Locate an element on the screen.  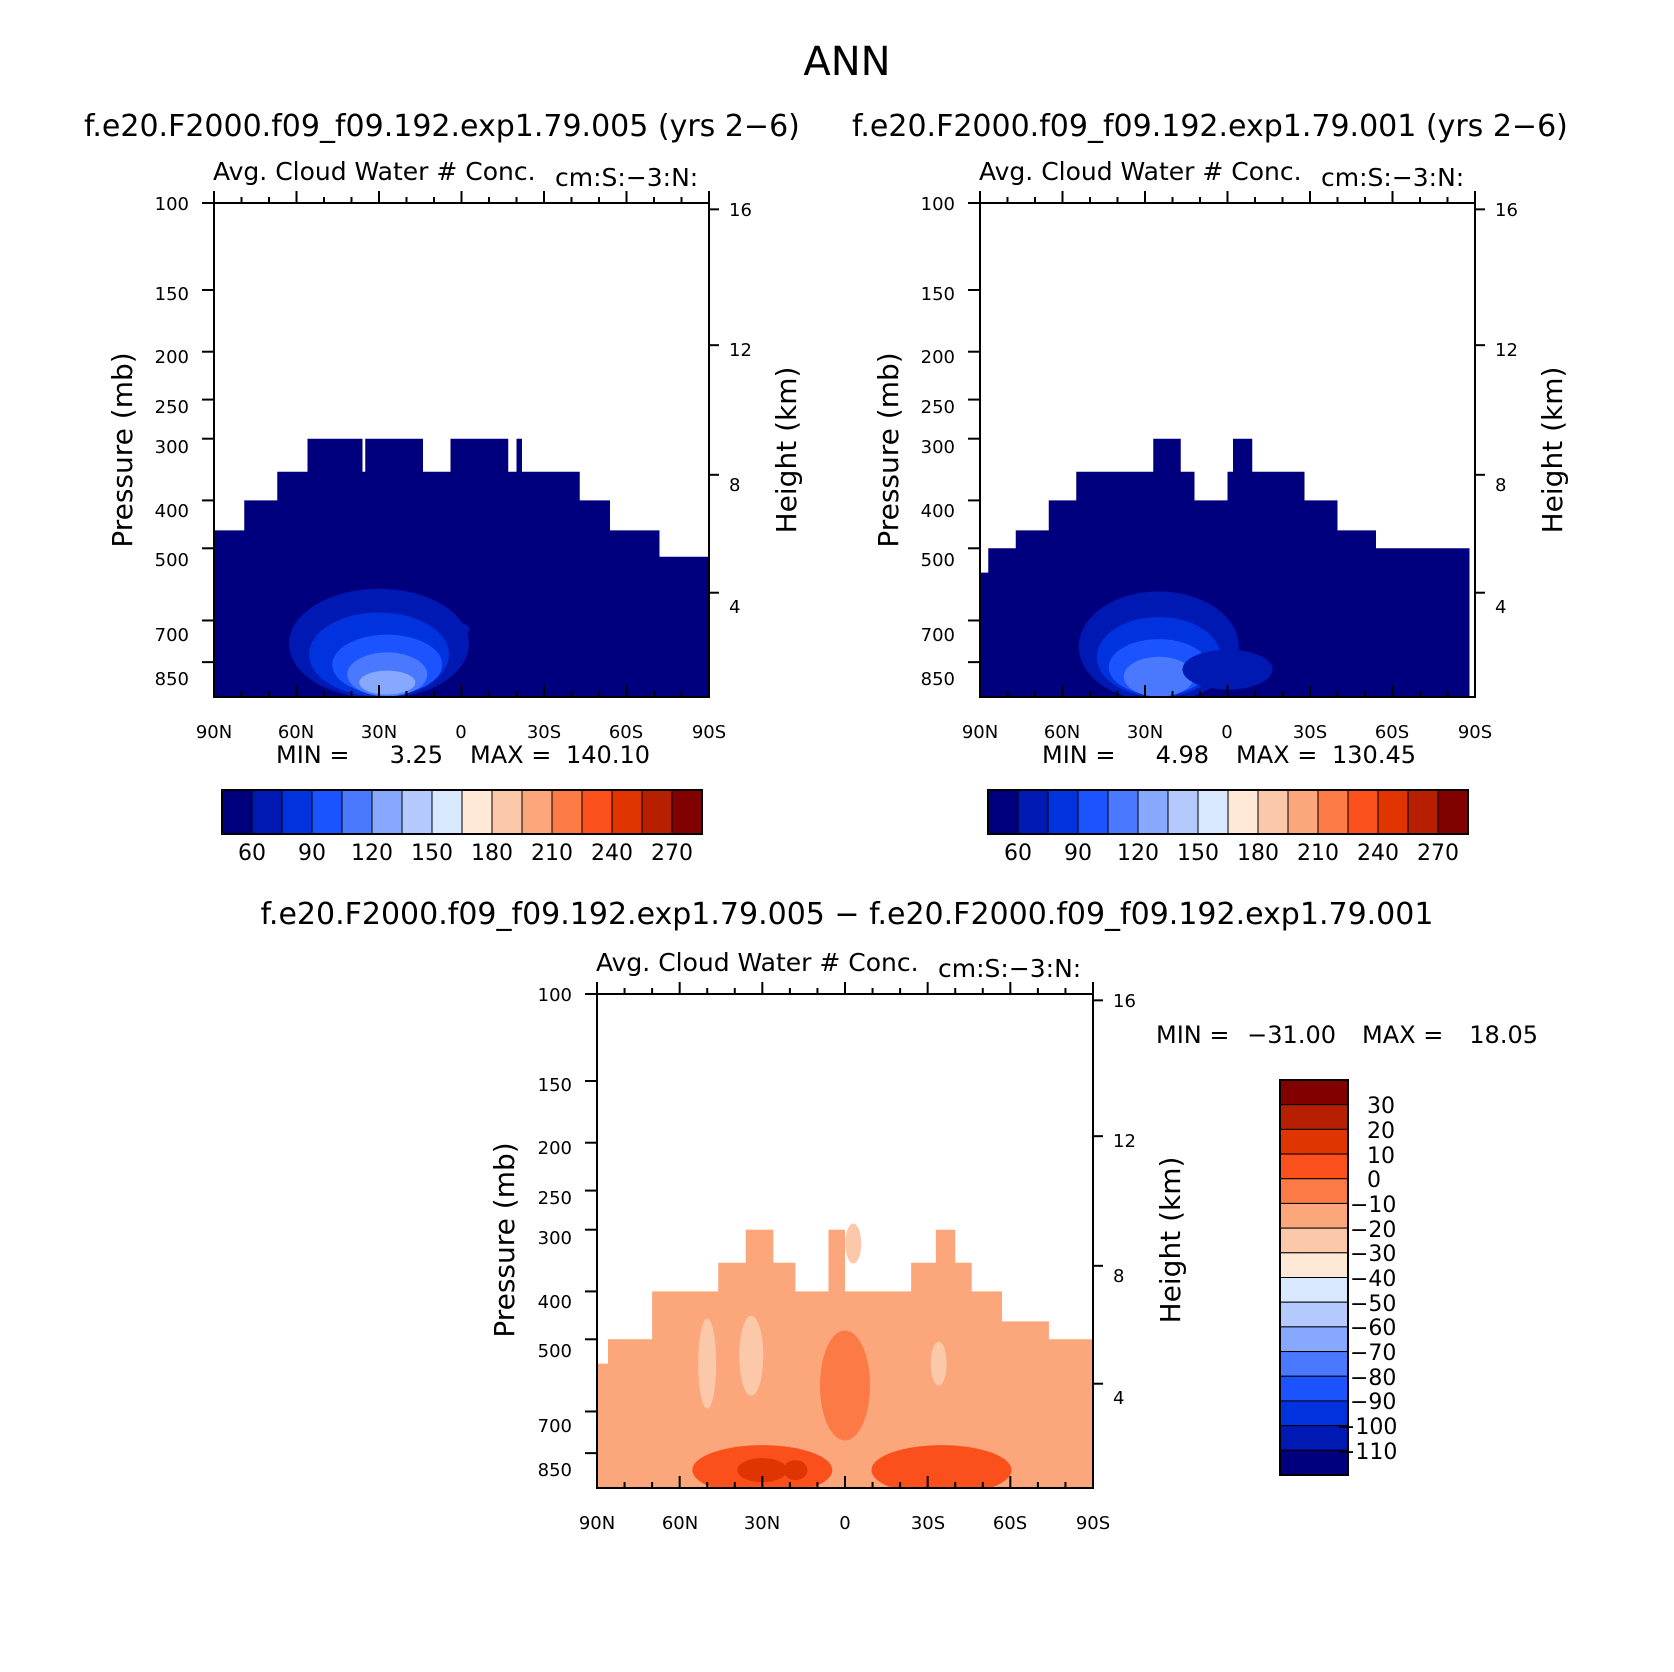
panel3-y2label: Height (km) is located at coordinates (1170, 1240).